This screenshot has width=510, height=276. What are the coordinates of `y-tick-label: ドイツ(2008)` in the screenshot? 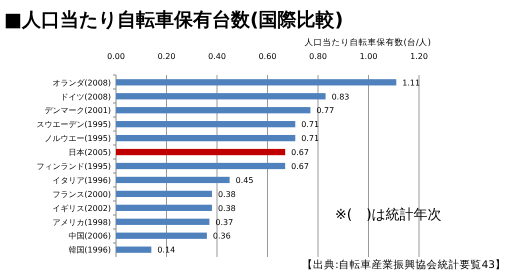 It's located at (85, 97).